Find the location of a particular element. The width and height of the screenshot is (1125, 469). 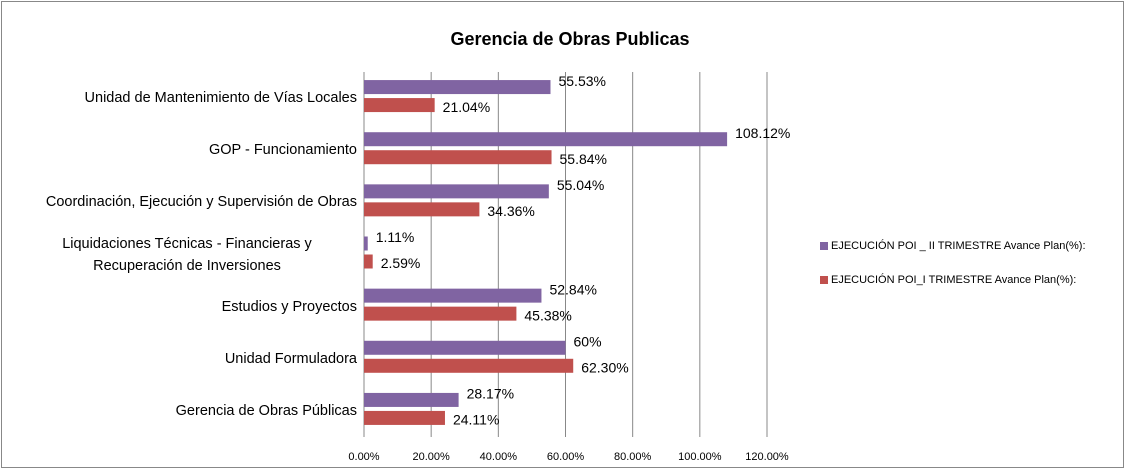

data-label: 21.04% is located at coordinates (466, 107).